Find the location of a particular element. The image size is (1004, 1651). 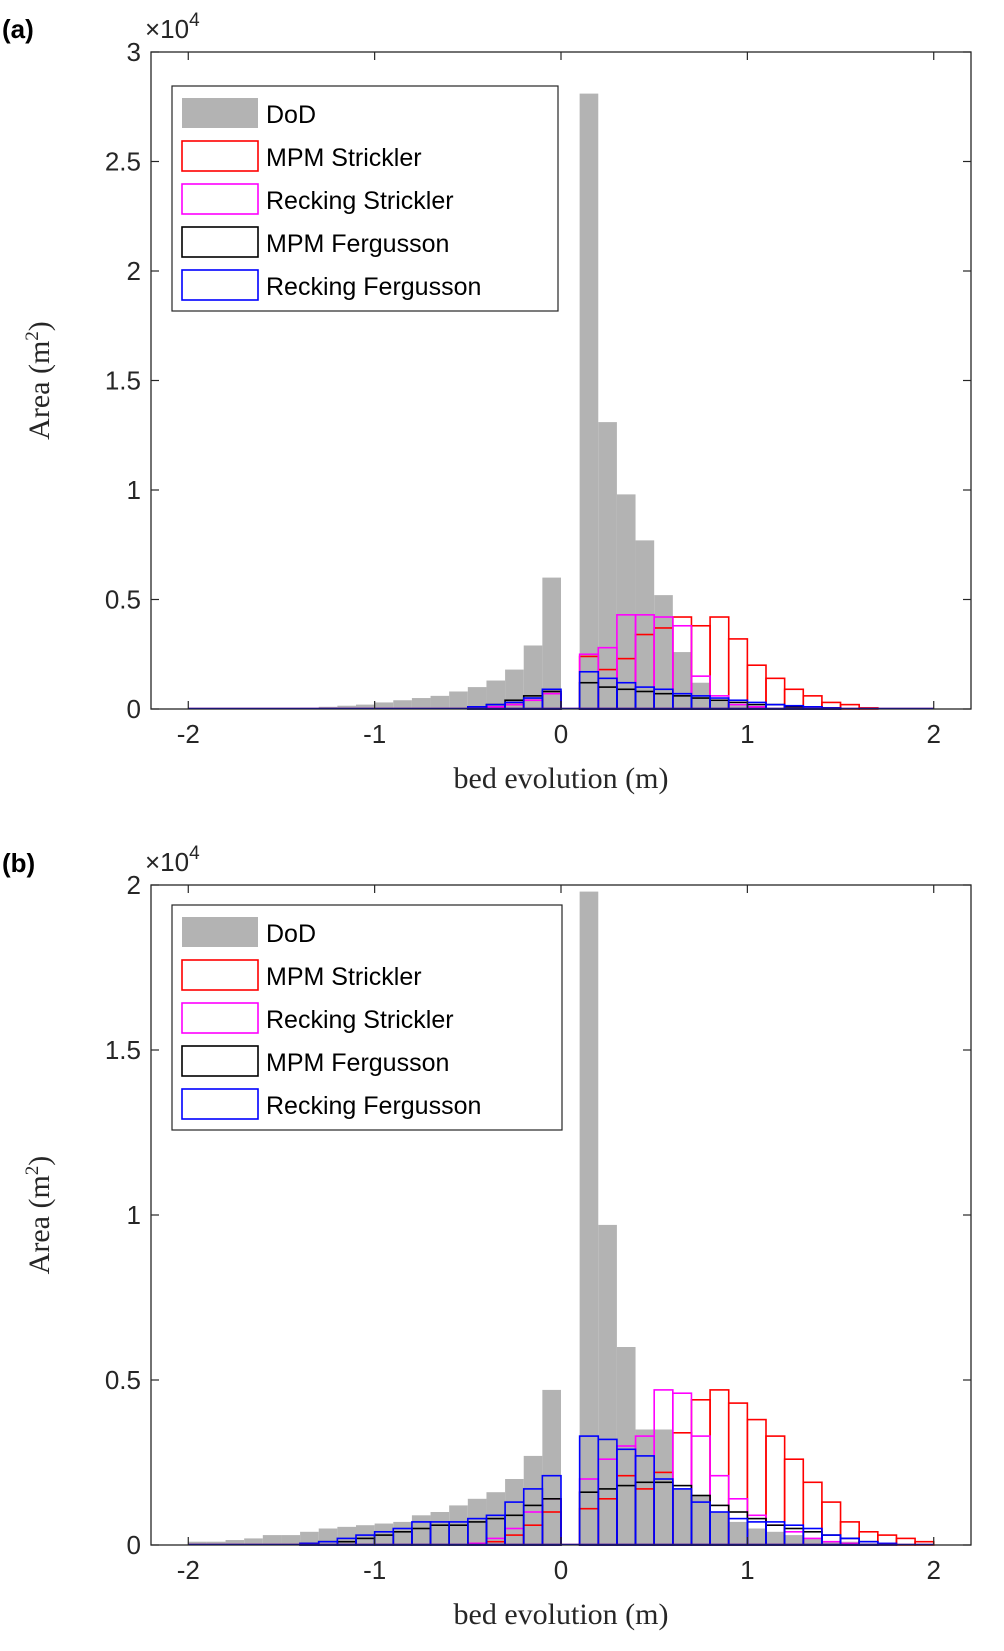

panel-label: (a) is located at coordinates (18, 29).